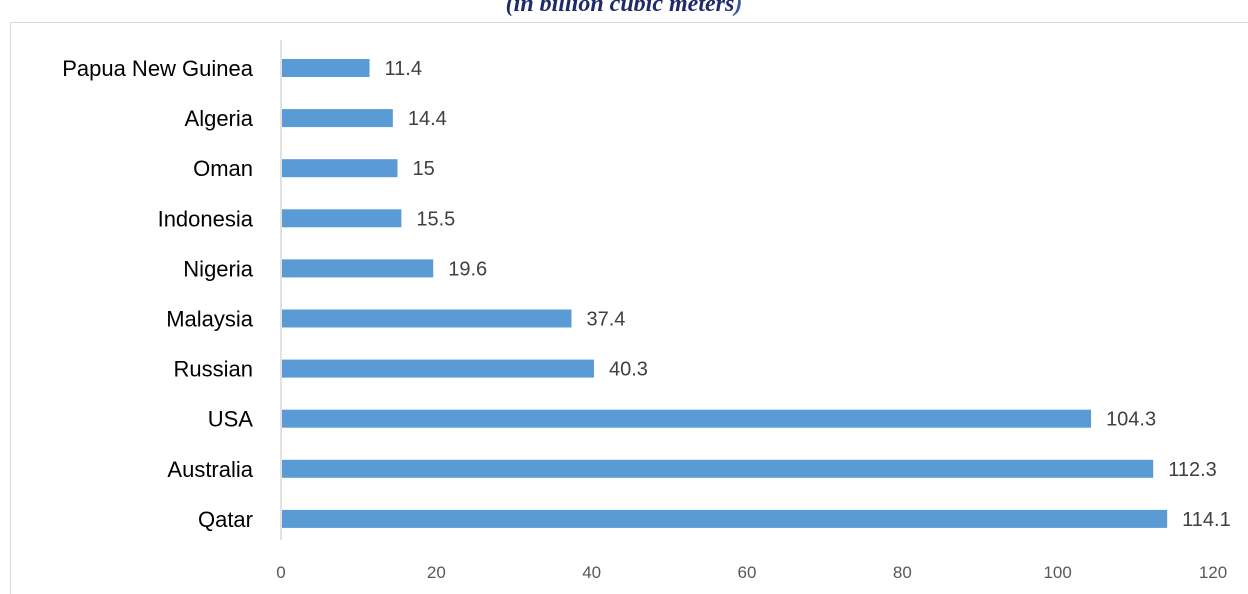 This screenshot has width=1248, height=594. I want to click on bar-value-label: 112.3, so click(1192, 470).